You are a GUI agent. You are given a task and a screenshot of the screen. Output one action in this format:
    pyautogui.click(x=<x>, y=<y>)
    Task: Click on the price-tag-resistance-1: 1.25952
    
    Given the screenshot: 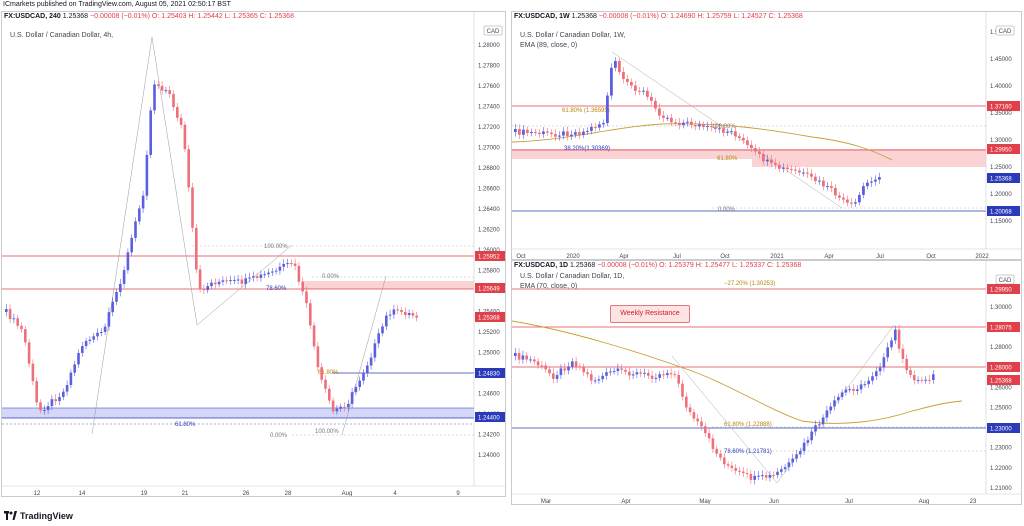 What is the action you would take?
    pyautogui.click(x=489, y=258)
    